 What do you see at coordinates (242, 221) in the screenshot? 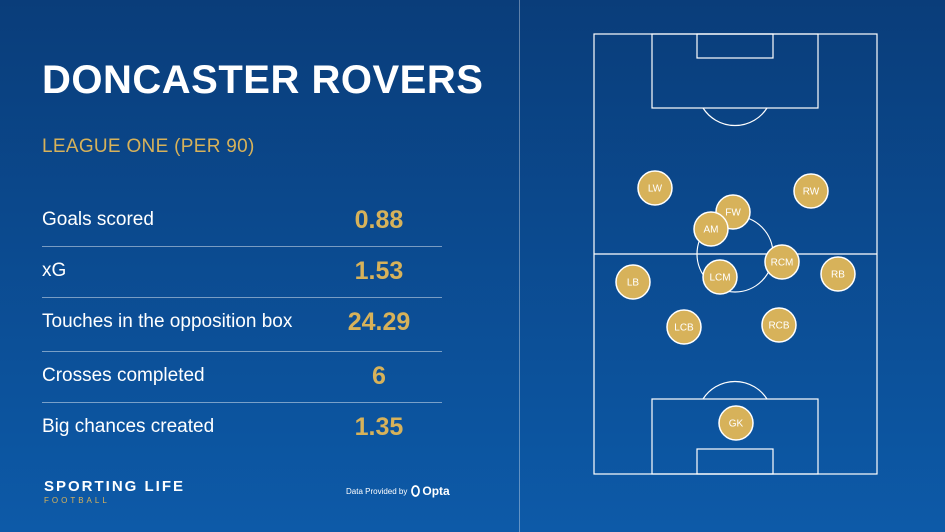
I see `stat-row: Goals scored 0.88` at bounding box center [242, 221].